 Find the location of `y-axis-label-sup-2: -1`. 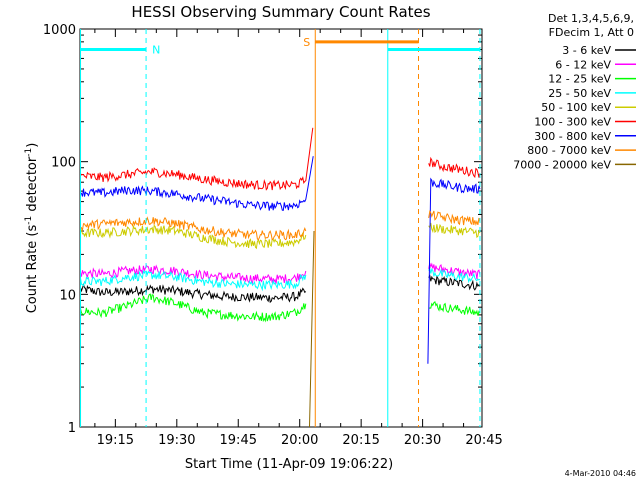

y-axis-label-sup-2: -1 is located at coordinates (29, 152).